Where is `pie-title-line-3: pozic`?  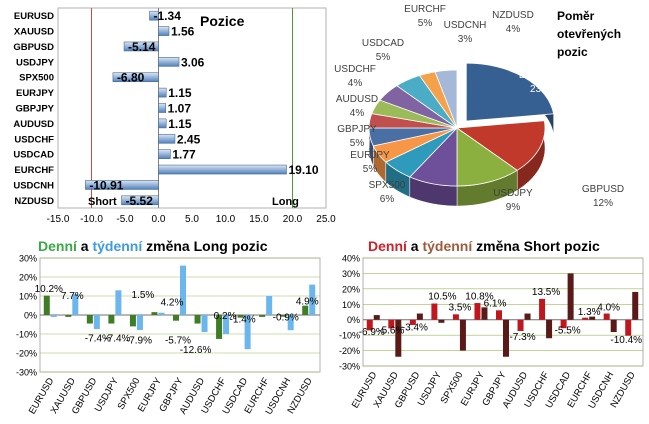
pie-title-line-3: pozic is located at coordinates (572, 52).